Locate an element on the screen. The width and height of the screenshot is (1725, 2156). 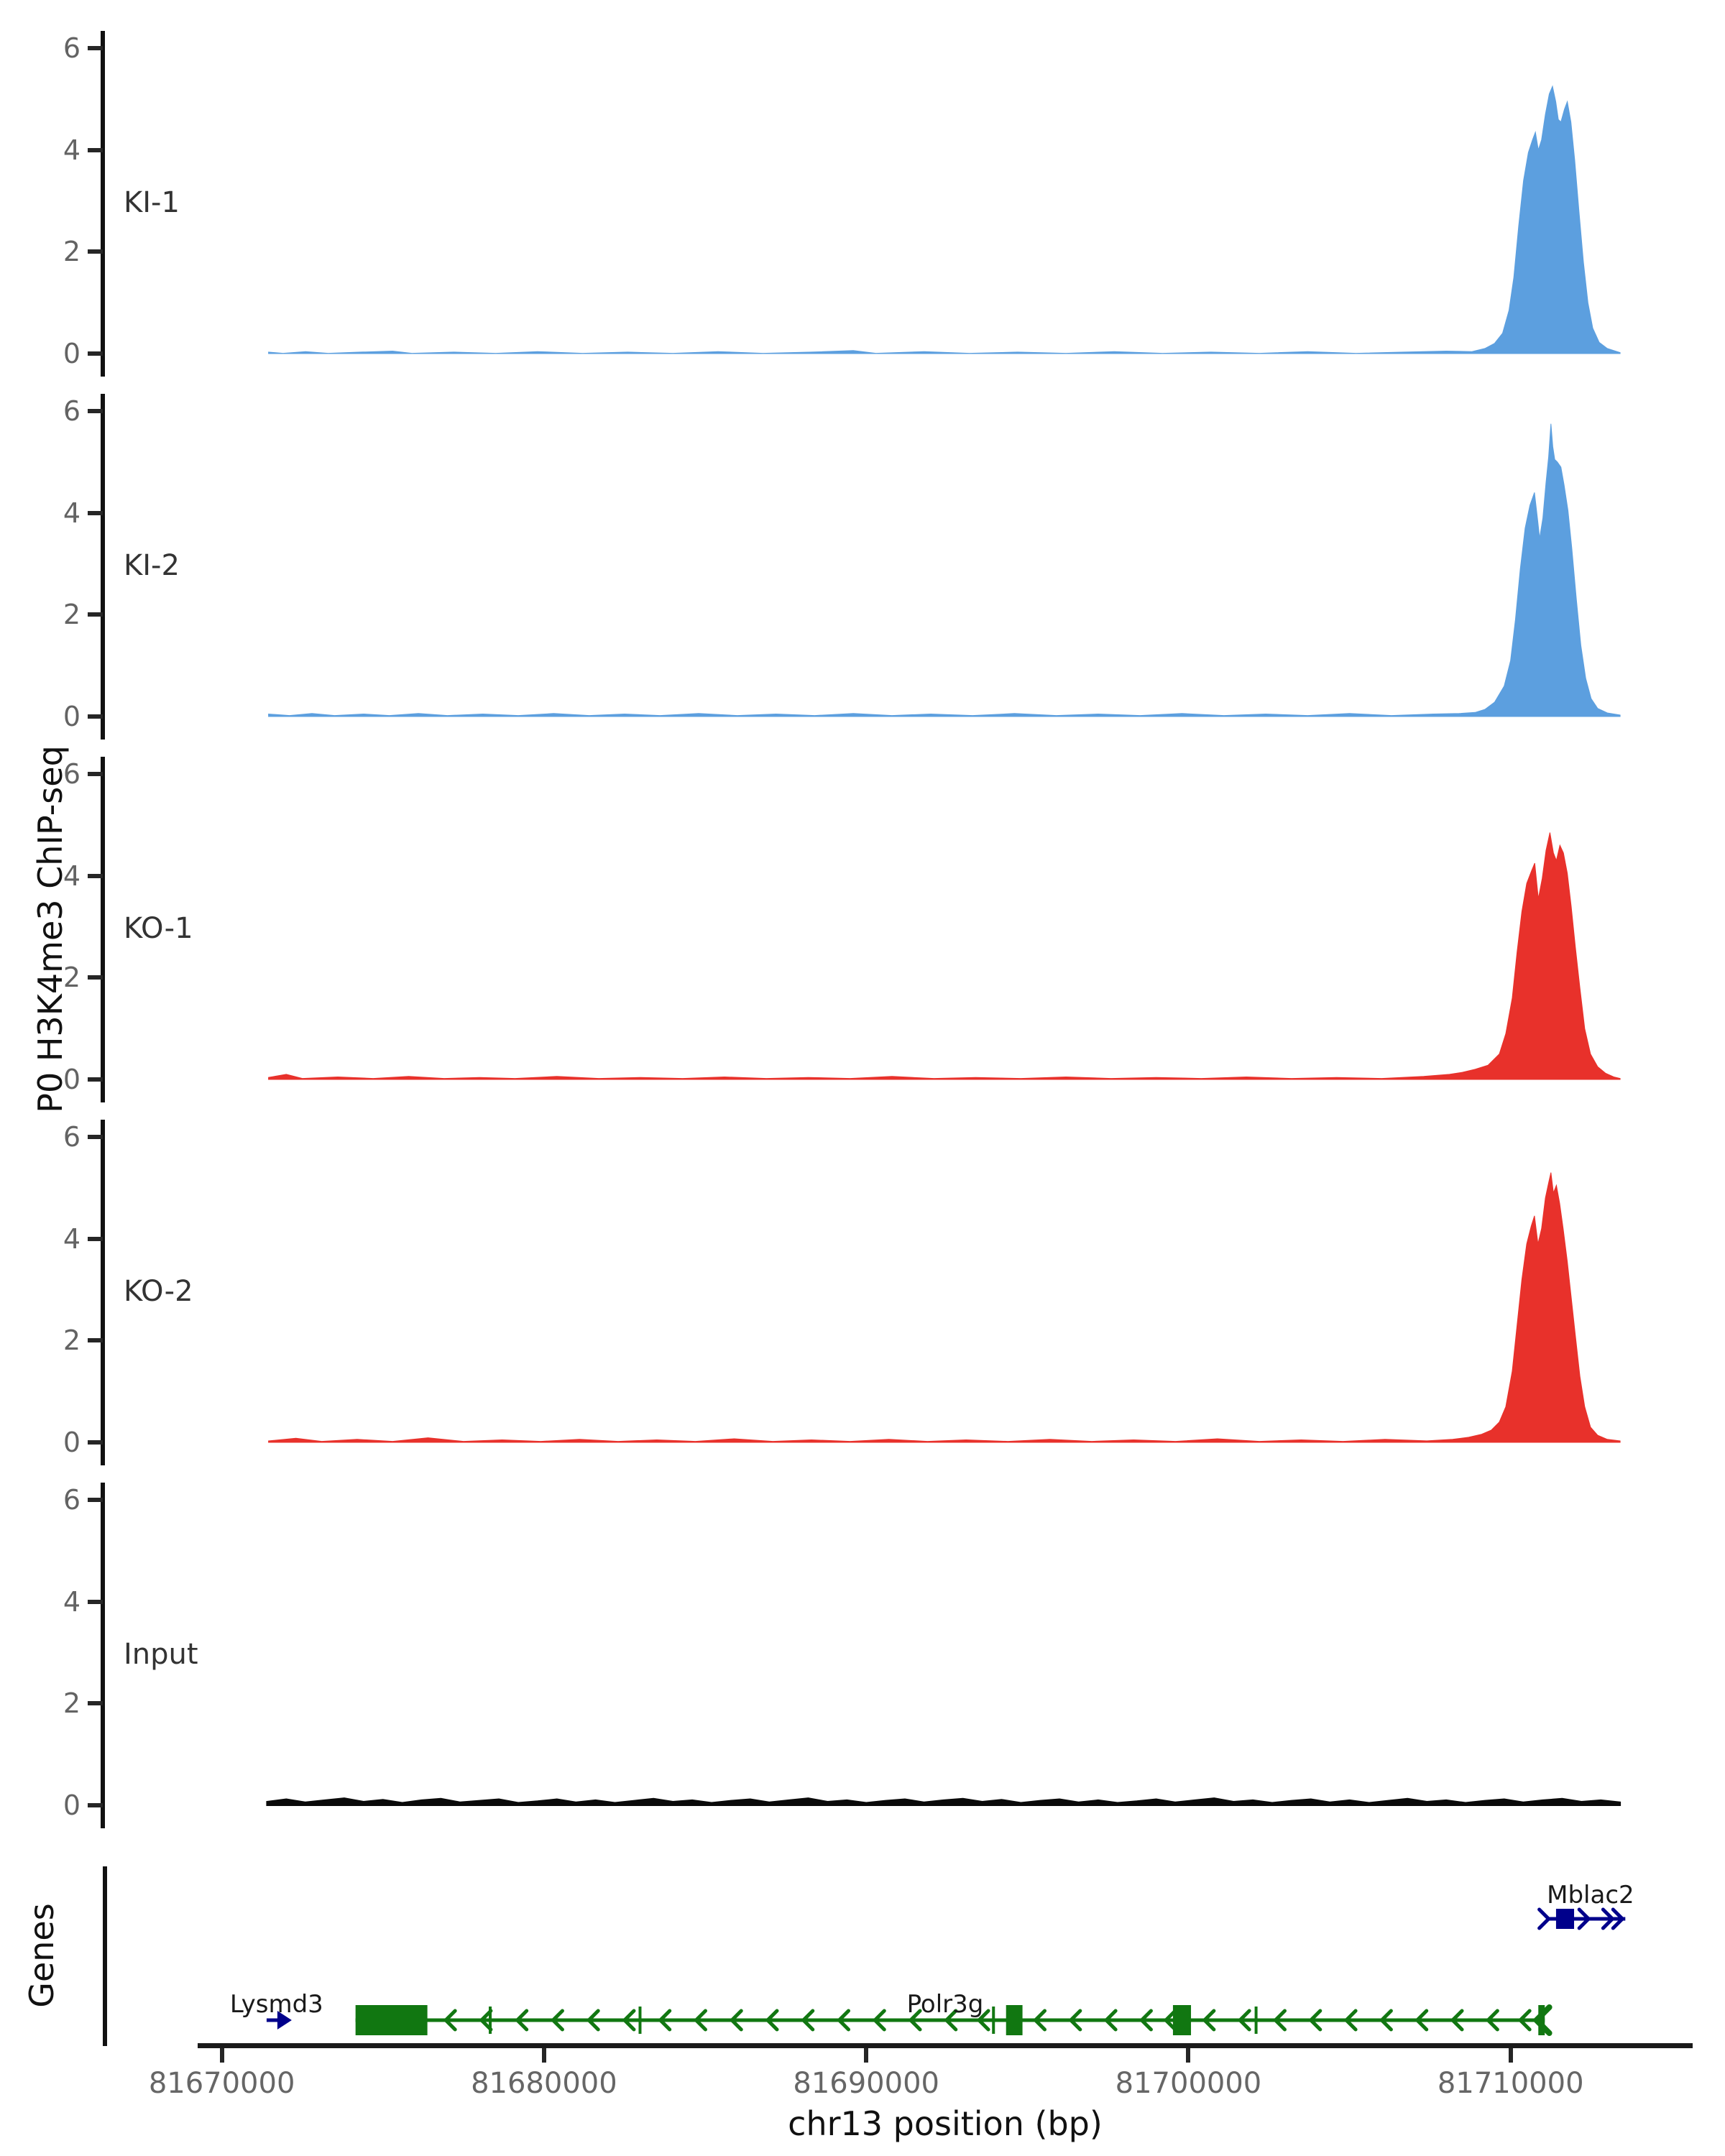
x-axis-line is located at coordinates (945, 2045).